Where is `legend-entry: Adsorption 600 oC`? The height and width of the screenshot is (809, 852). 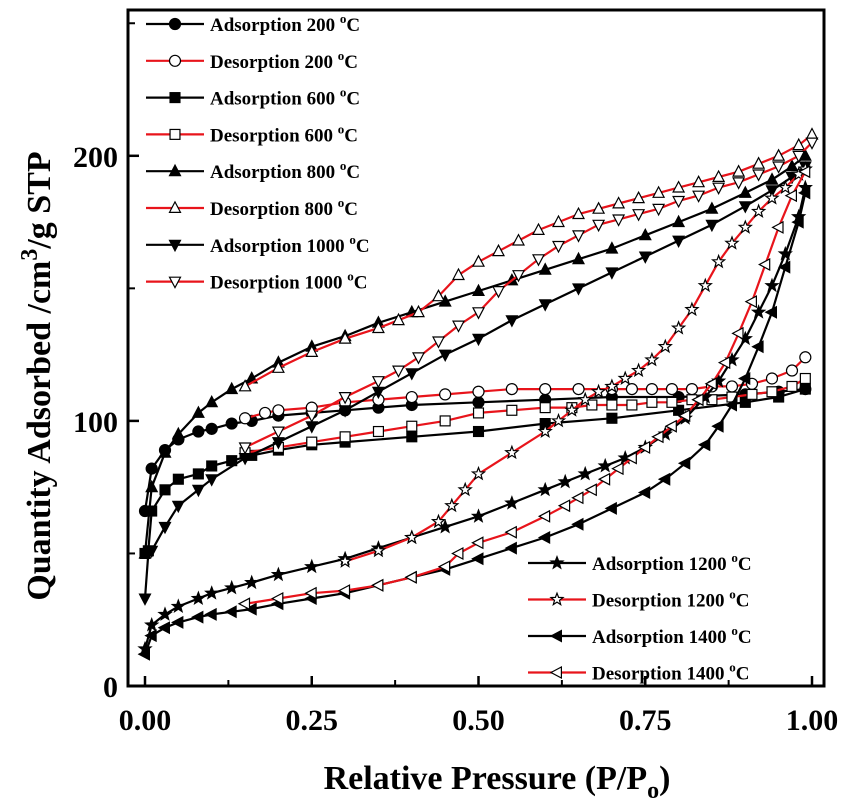
legend-entry: Adsorption 600 oC is located at coordinates (253, 97).